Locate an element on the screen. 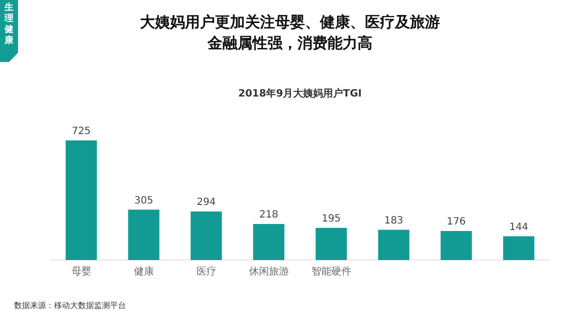 This screenshot has height=320, width=580. chart-subtitle: 2018年9月大姨妈用户TGI is located at coordinates (300, 94).